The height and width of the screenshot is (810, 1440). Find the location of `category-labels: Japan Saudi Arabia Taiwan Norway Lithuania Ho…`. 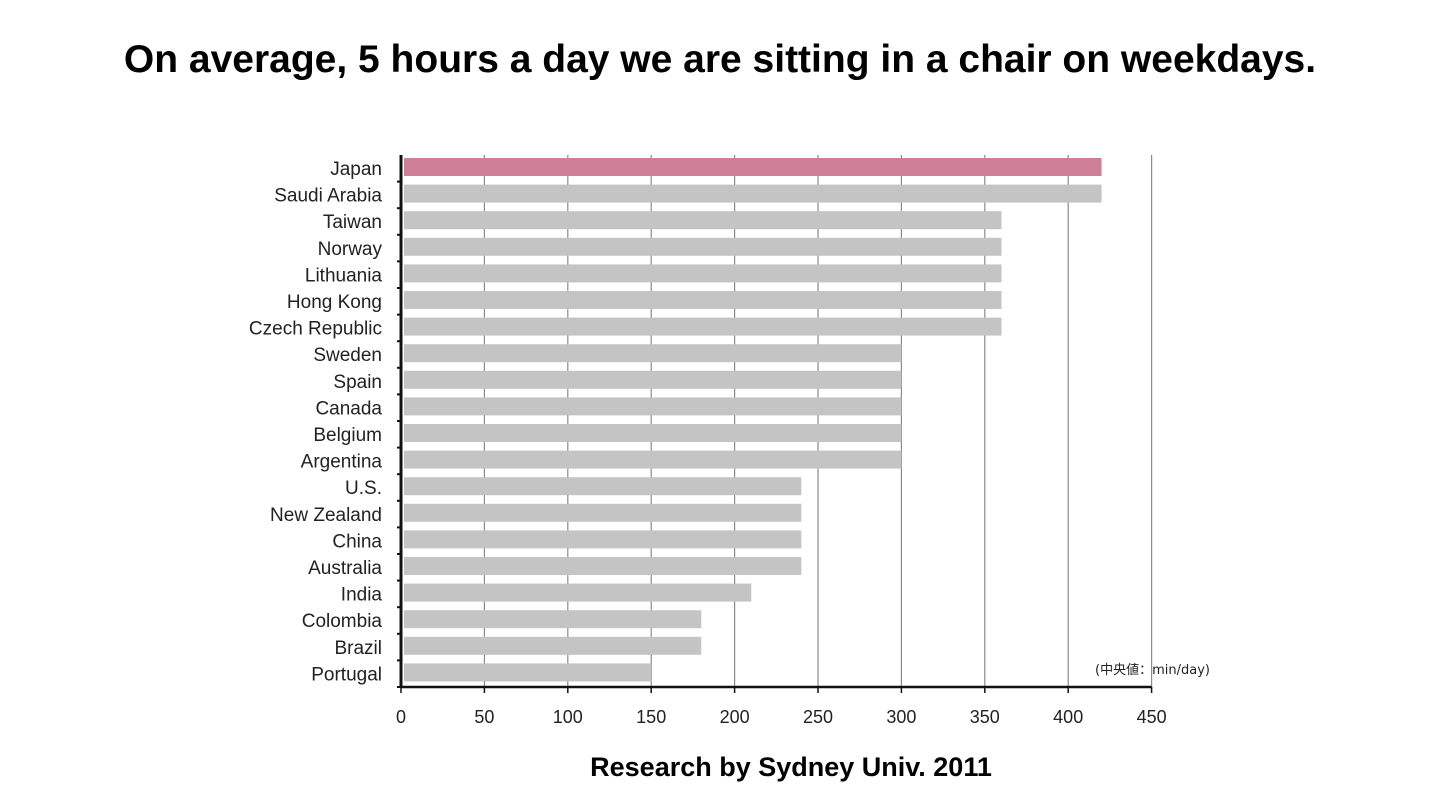

category-labels: Japan Saudi Arabia Taiwan Norway Lithuania Ho… is located at coordinates (316, 422).